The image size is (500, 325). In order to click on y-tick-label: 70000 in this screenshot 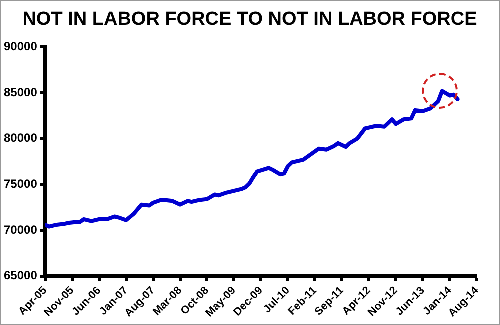, I will do `click(21, 229)`.